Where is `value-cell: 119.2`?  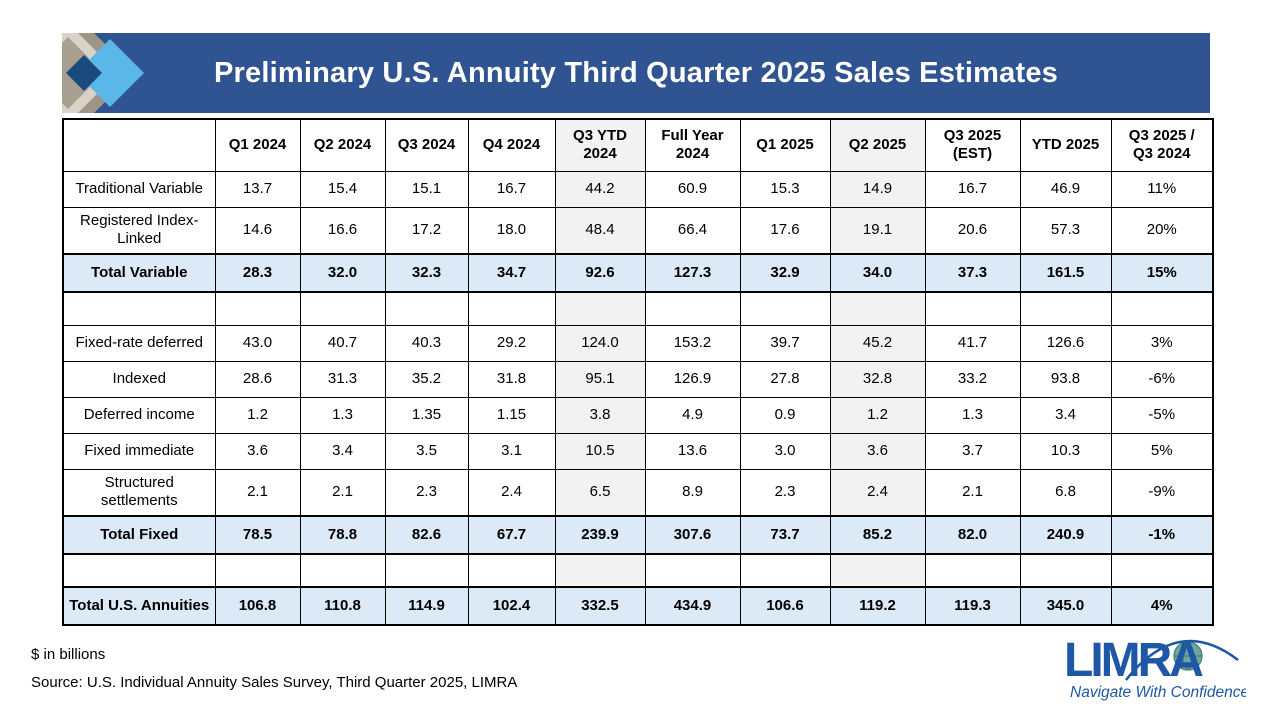
value-cell: 119.2 is located at coordinates (877, 606).